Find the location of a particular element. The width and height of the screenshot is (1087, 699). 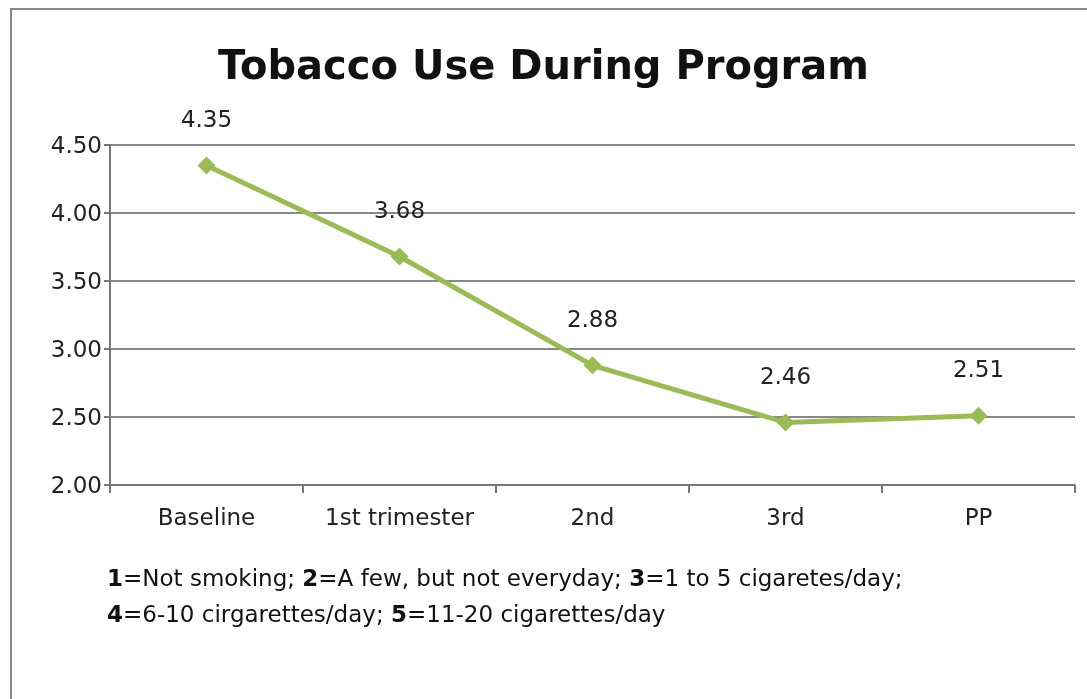

y-tick-label: 3.50 is located at coordinates (76, 281).